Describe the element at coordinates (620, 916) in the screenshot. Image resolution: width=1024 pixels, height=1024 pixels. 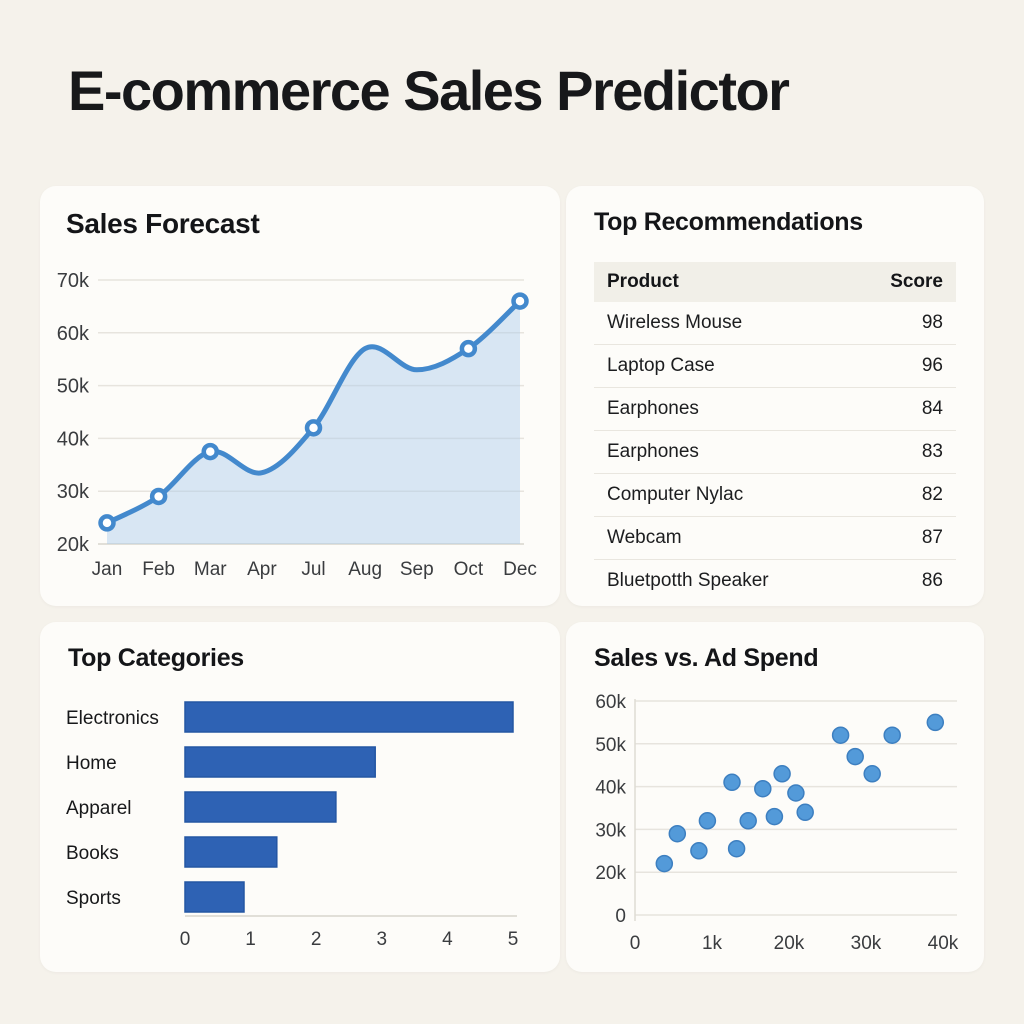
I see `y-tick-label: 0` at that location.